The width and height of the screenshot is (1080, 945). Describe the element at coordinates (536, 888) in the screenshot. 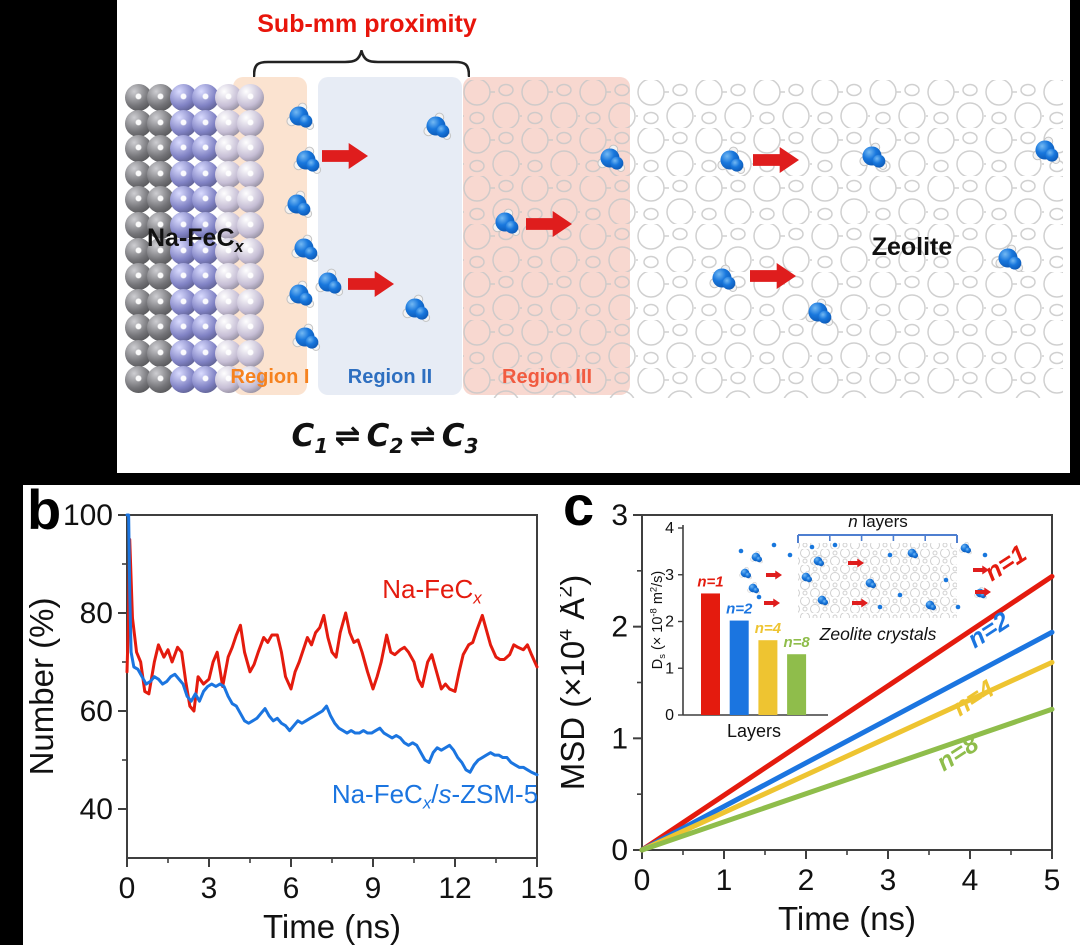

I see `svg-text: 15` at that location.